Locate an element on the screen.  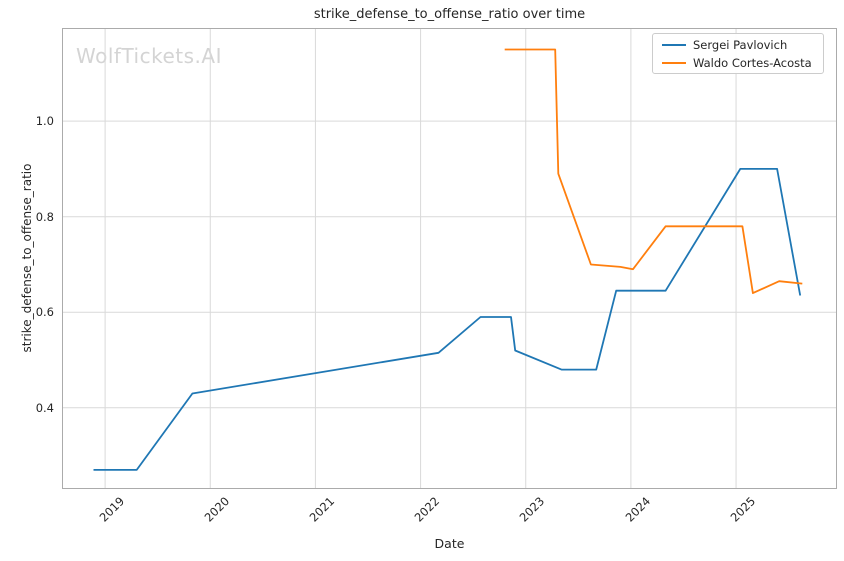
y-tick-label-0.8: 0.8 is located at coordinates (44, 216).